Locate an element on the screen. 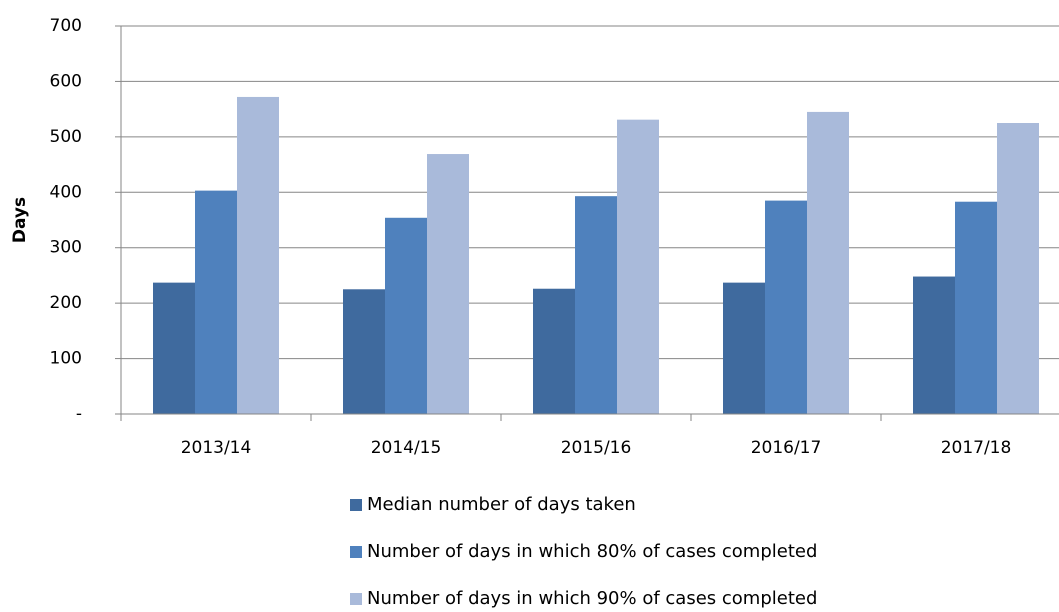  y-tick-label: 200 is located at coordinates (66, 303).